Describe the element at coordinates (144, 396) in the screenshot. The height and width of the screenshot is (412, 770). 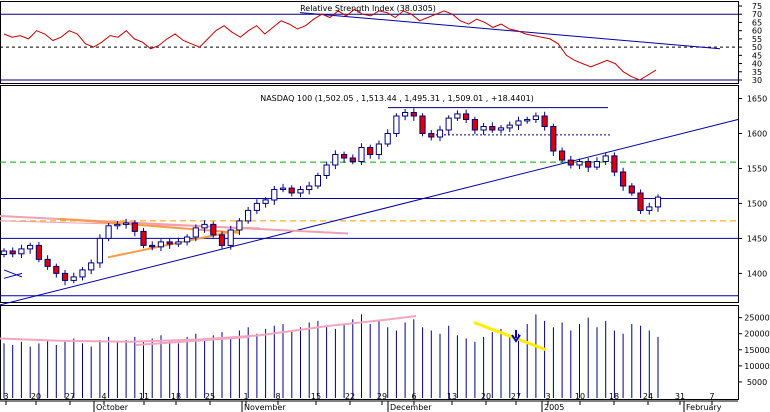
I see `x-day-label: 11` at that location.